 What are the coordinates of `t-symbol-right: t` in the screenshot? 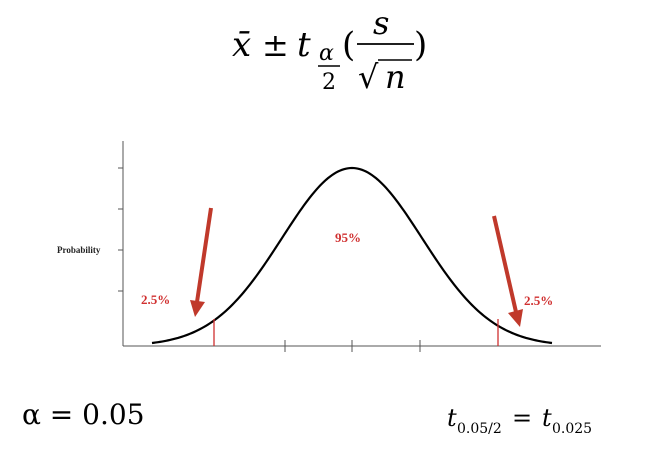 It's located at (547, 418).